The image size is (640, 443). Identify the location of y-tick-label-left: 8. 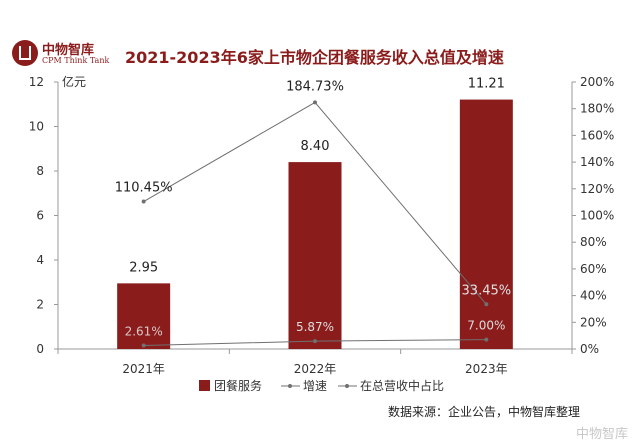
(40, 171).